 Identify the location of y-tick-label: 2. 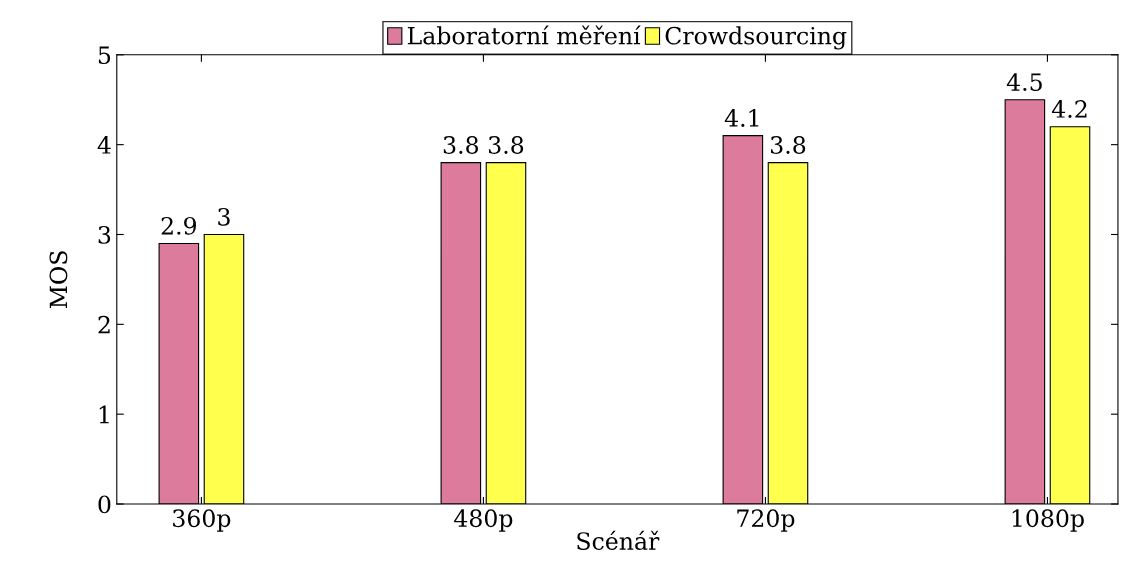
(104, 324).